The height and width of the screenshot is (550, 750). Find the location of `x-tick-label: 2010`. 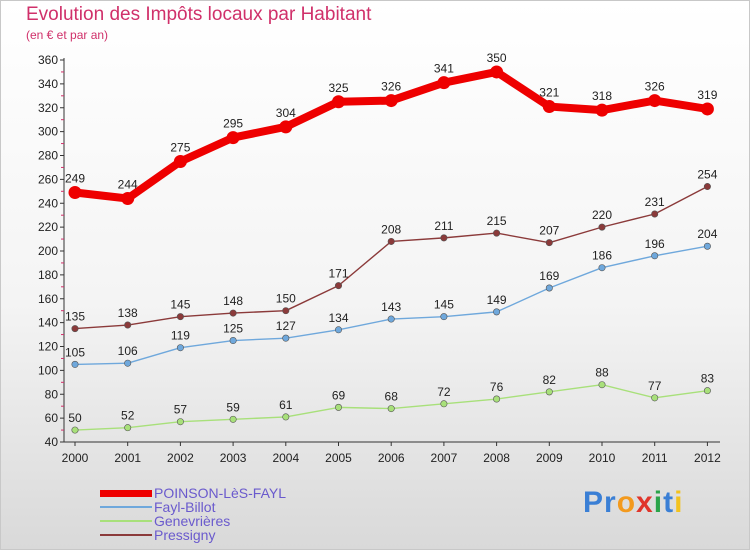

x-tick-label: 2010 is located at coordinates (602, 458).